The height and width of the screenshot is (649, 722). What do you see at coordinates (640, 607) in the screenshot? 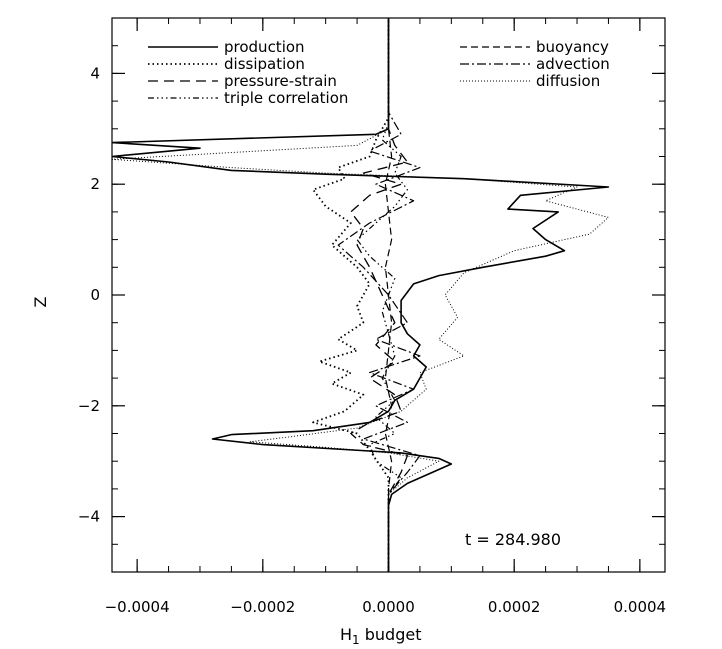
I see `x-tick-label: 0.0004` at bounding box center [640, 607].